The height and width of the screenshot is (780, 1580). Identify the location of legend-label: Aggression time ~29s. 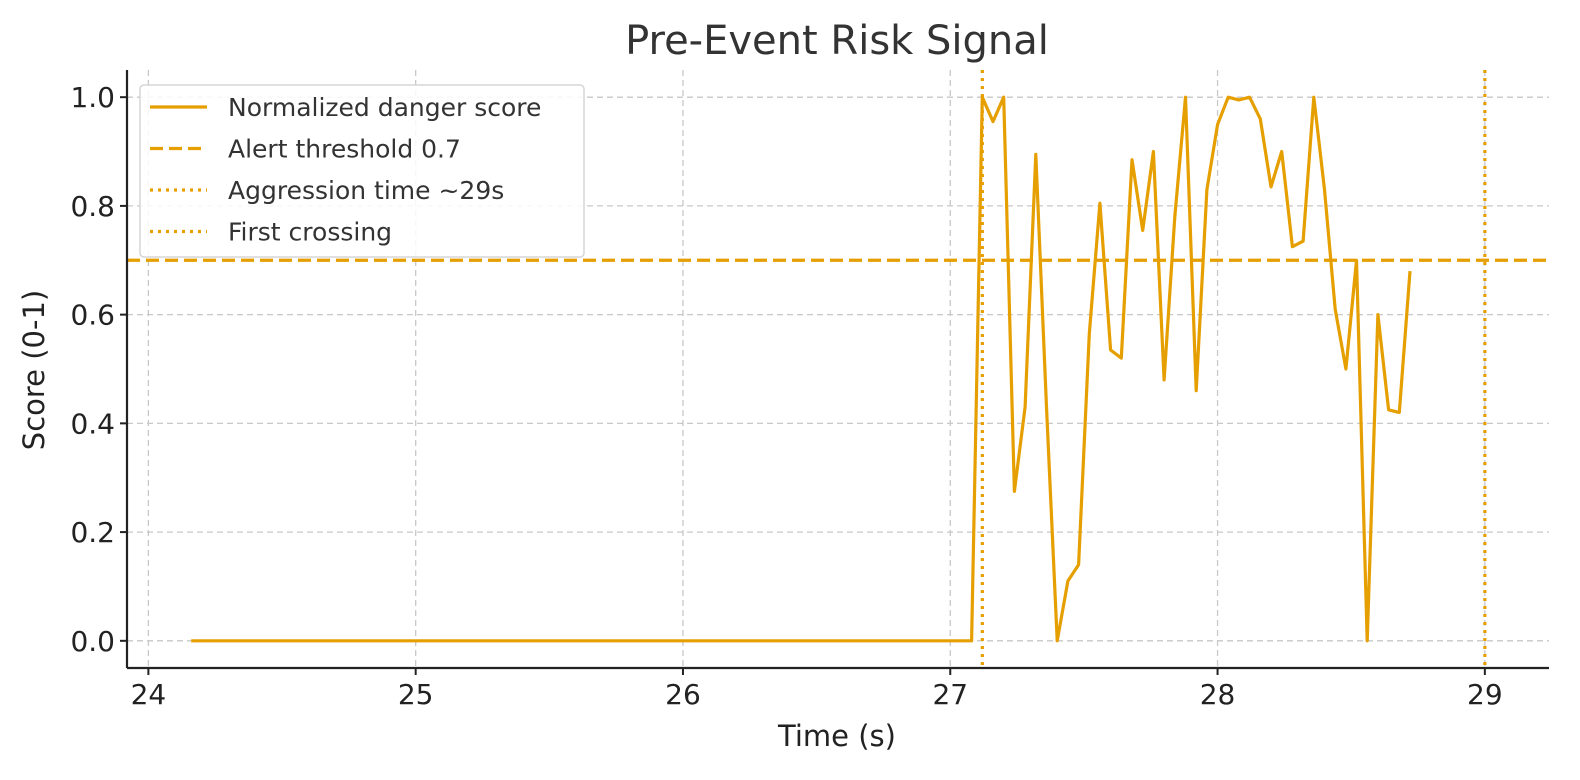
(366, 190).